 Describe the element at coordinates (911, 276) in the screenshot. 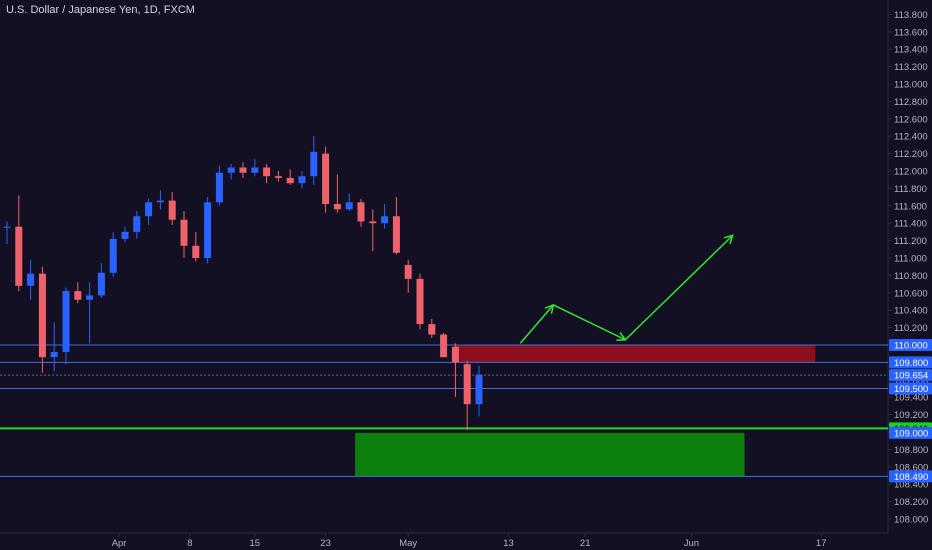

I see `price-tick-label: 110.800` at that location.